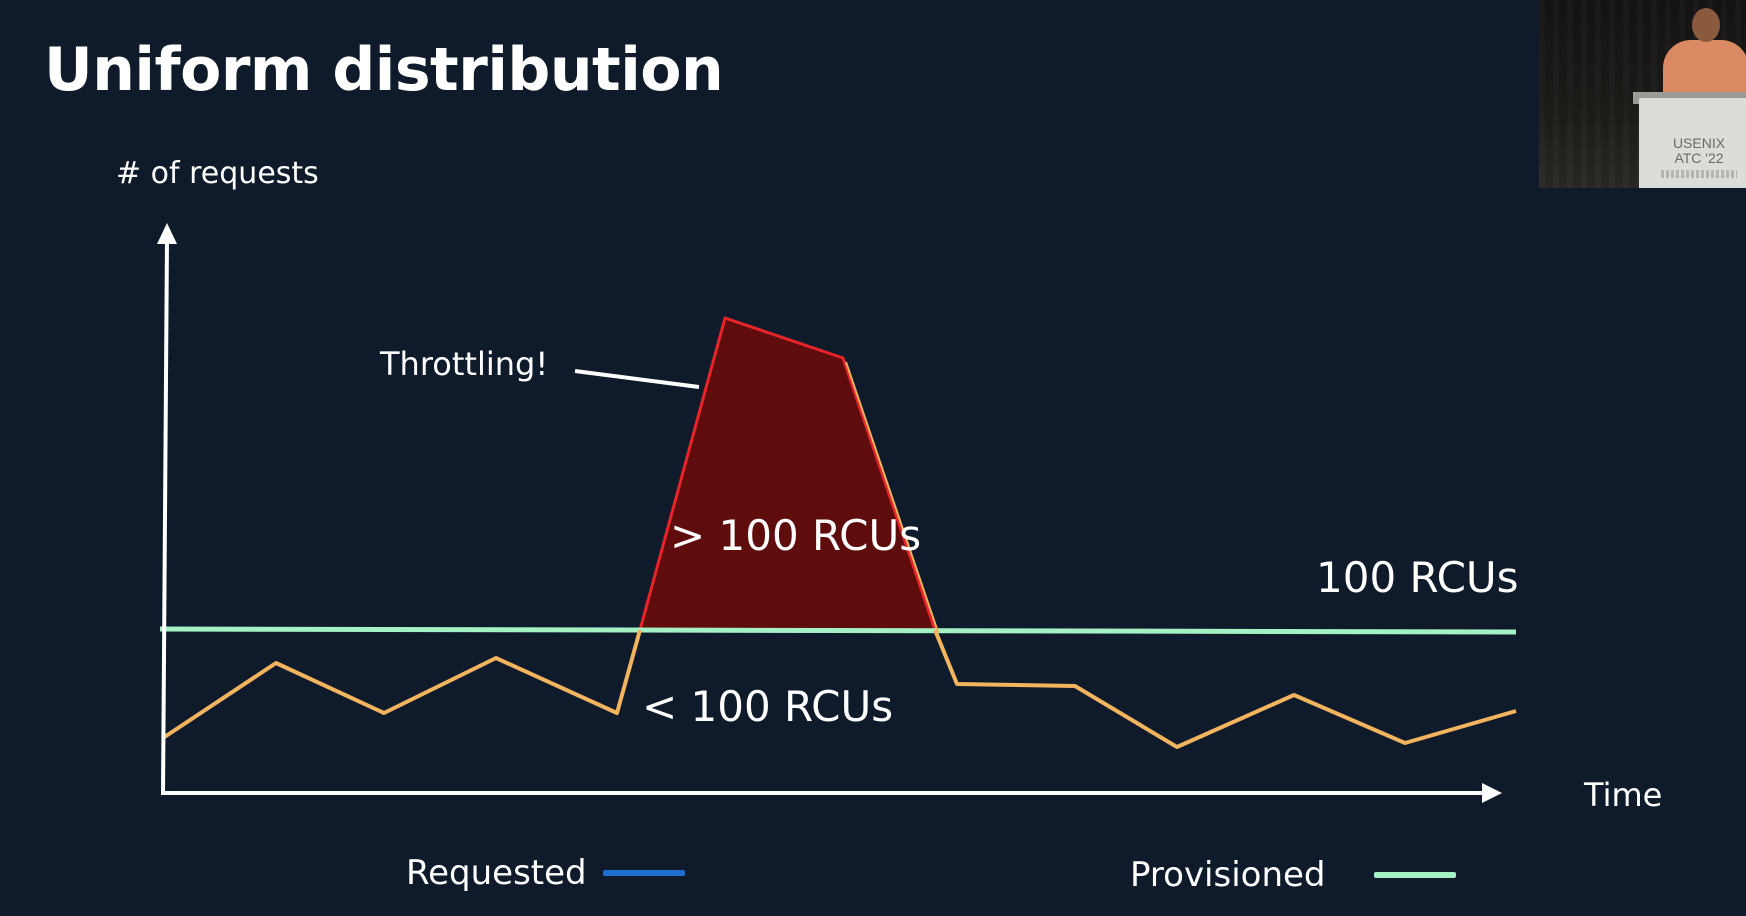  What do you see at coordinates (1228, 875) in the screenshot?
I see `legend-provisioned-label: Provisioned` at bounding box center [1228, 875].